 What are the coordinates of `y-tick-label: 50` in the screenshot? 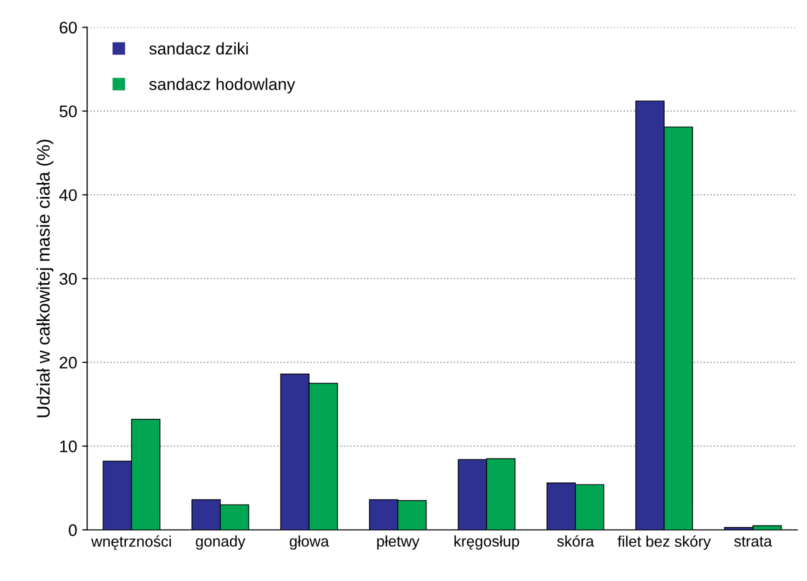 It's located at (68, 111).